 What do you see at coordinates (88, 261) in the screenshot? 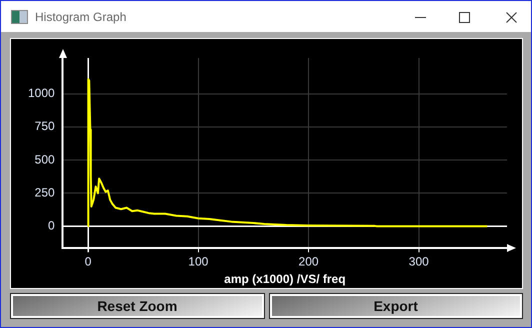
I see `x-tick-label: 0` at bounding box center [88, 261].